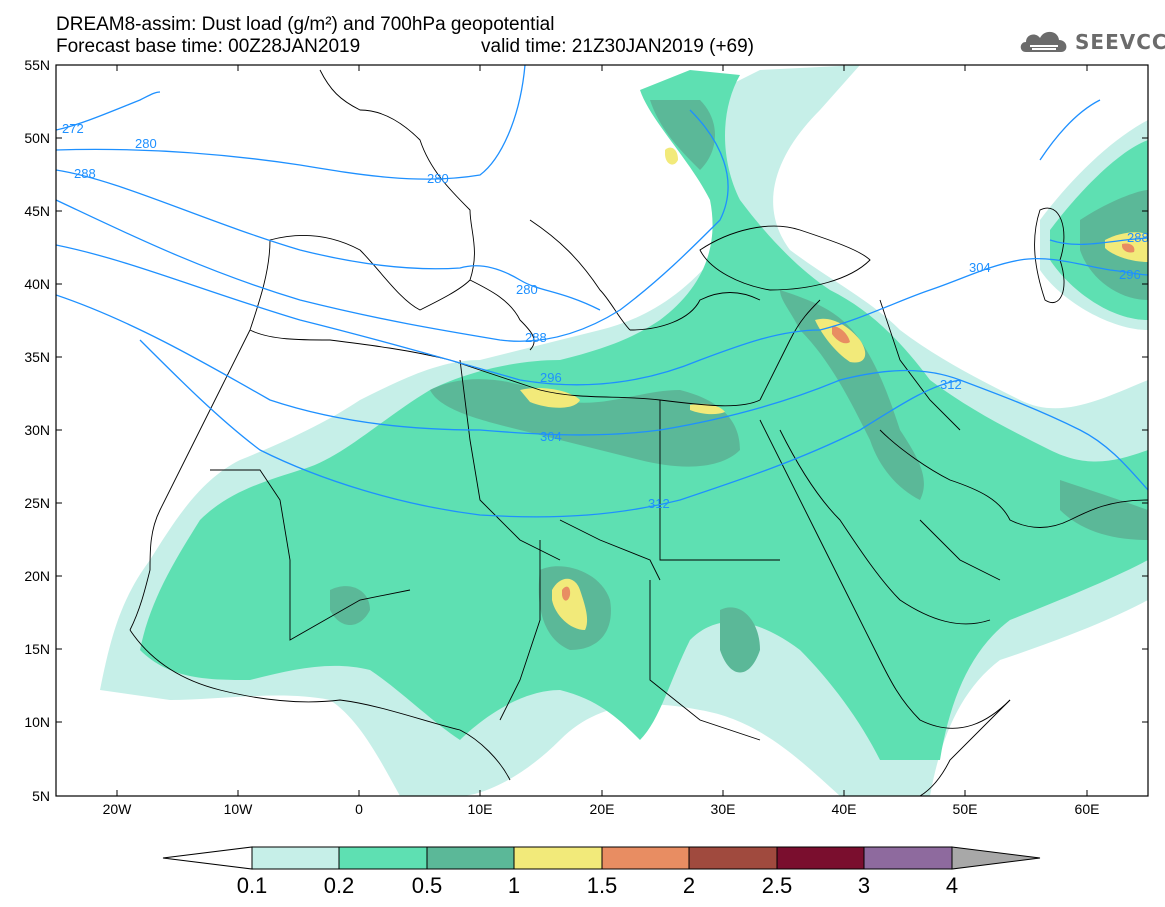 The height and width of the screenshot is (907, 1165). Describe the element at coordinates (37, 357) in the screenshot. I see `lat-label: 35N` at that location.